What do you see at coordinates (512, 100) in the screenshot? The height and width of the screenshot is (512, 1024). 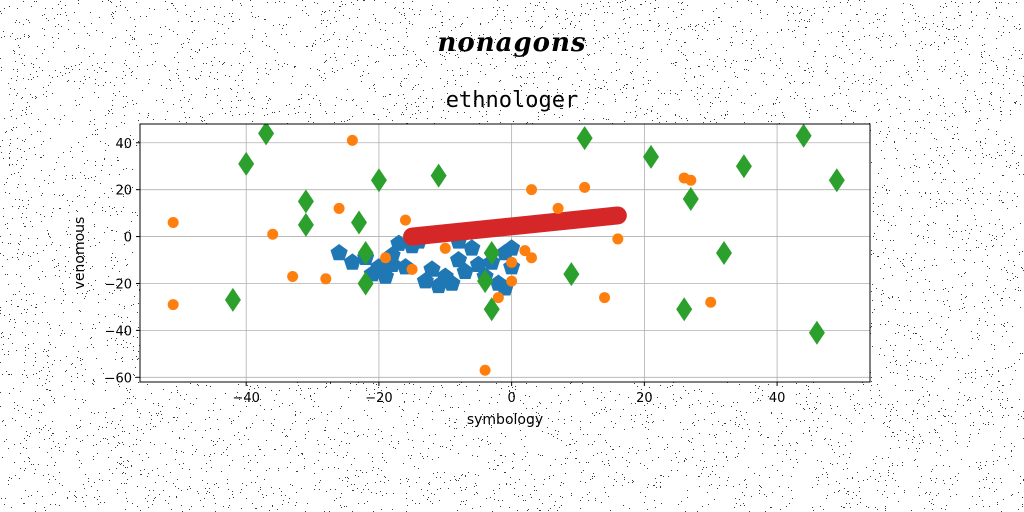 I see `chart-title: ethnologer` at bounding box center [512, 100].